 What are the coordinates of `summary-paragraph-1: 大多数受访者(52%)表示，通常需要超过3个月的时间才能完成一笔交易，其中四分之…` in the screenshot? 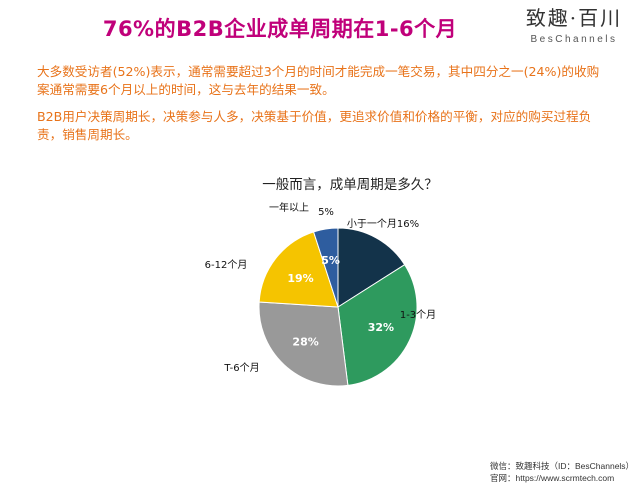 It's located at (318, 80).